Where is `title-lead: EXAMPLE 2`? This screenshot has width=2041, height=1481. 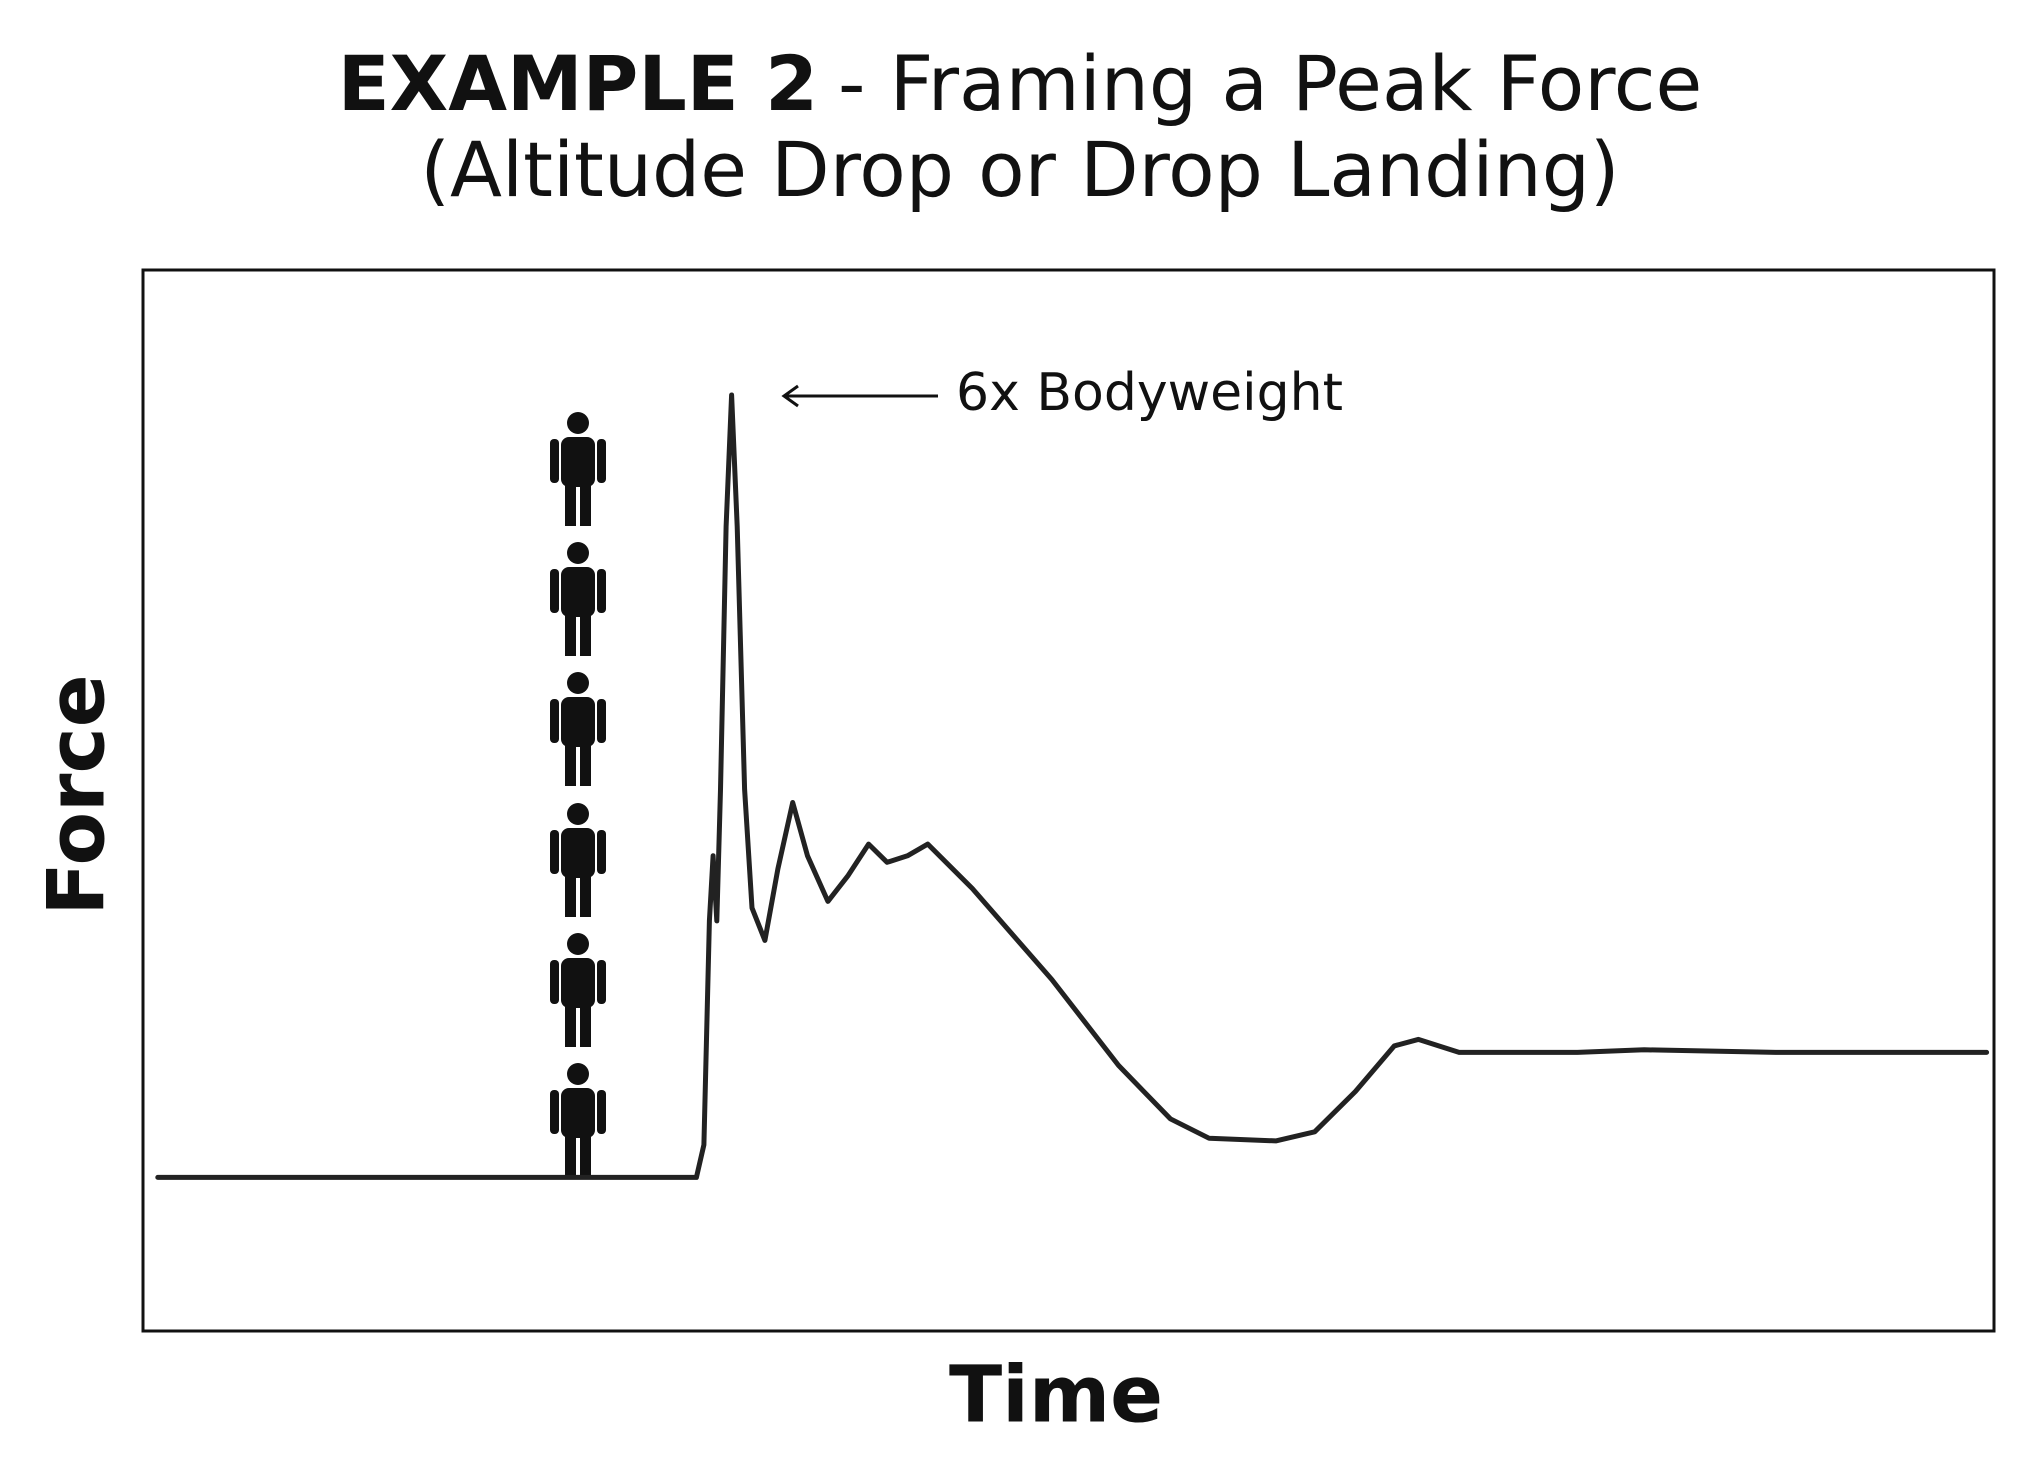
title-lead: EXAMPLE 2 is located at coordinates (578, 83).